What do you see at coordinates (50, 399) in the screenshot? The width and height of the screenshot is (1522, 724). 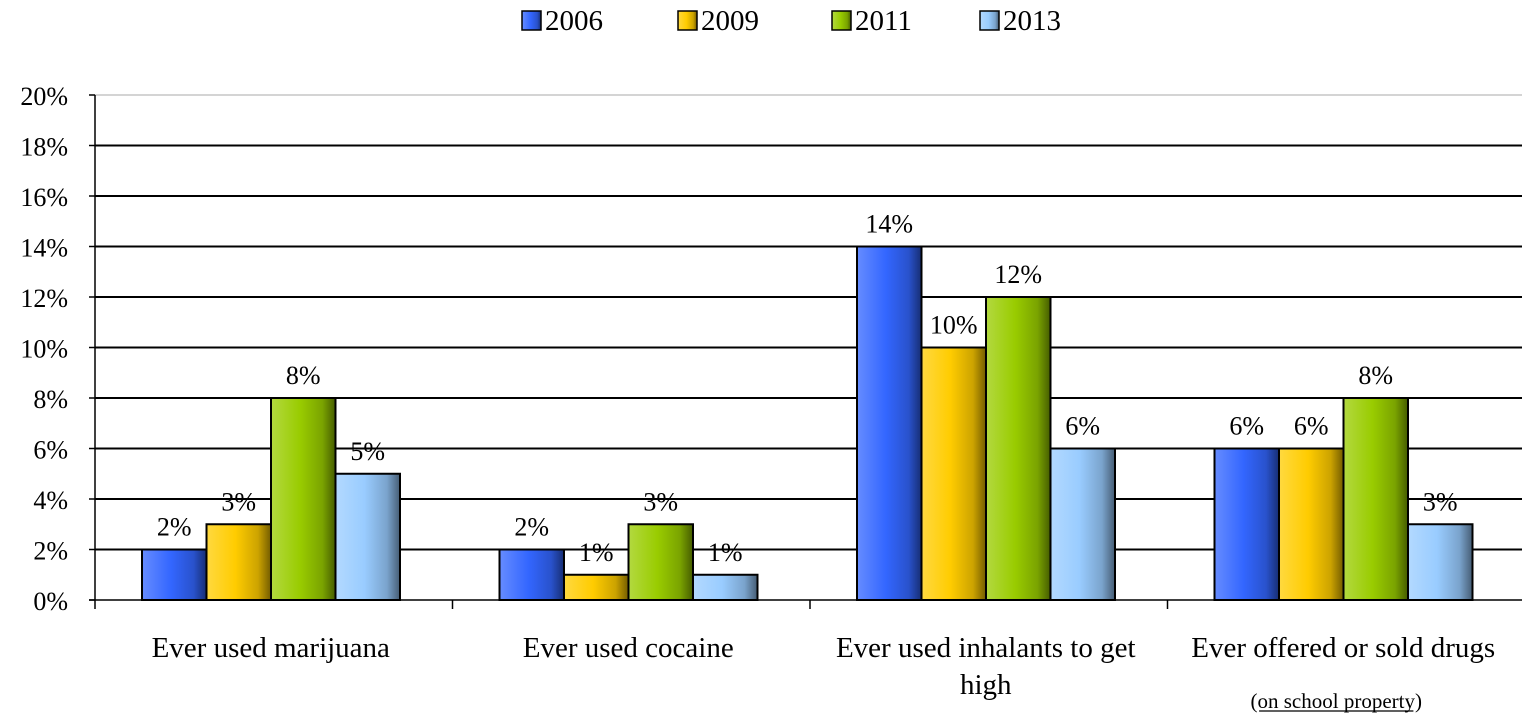 I see `y-tick-label: 8%` at bounding box center [50, 399].